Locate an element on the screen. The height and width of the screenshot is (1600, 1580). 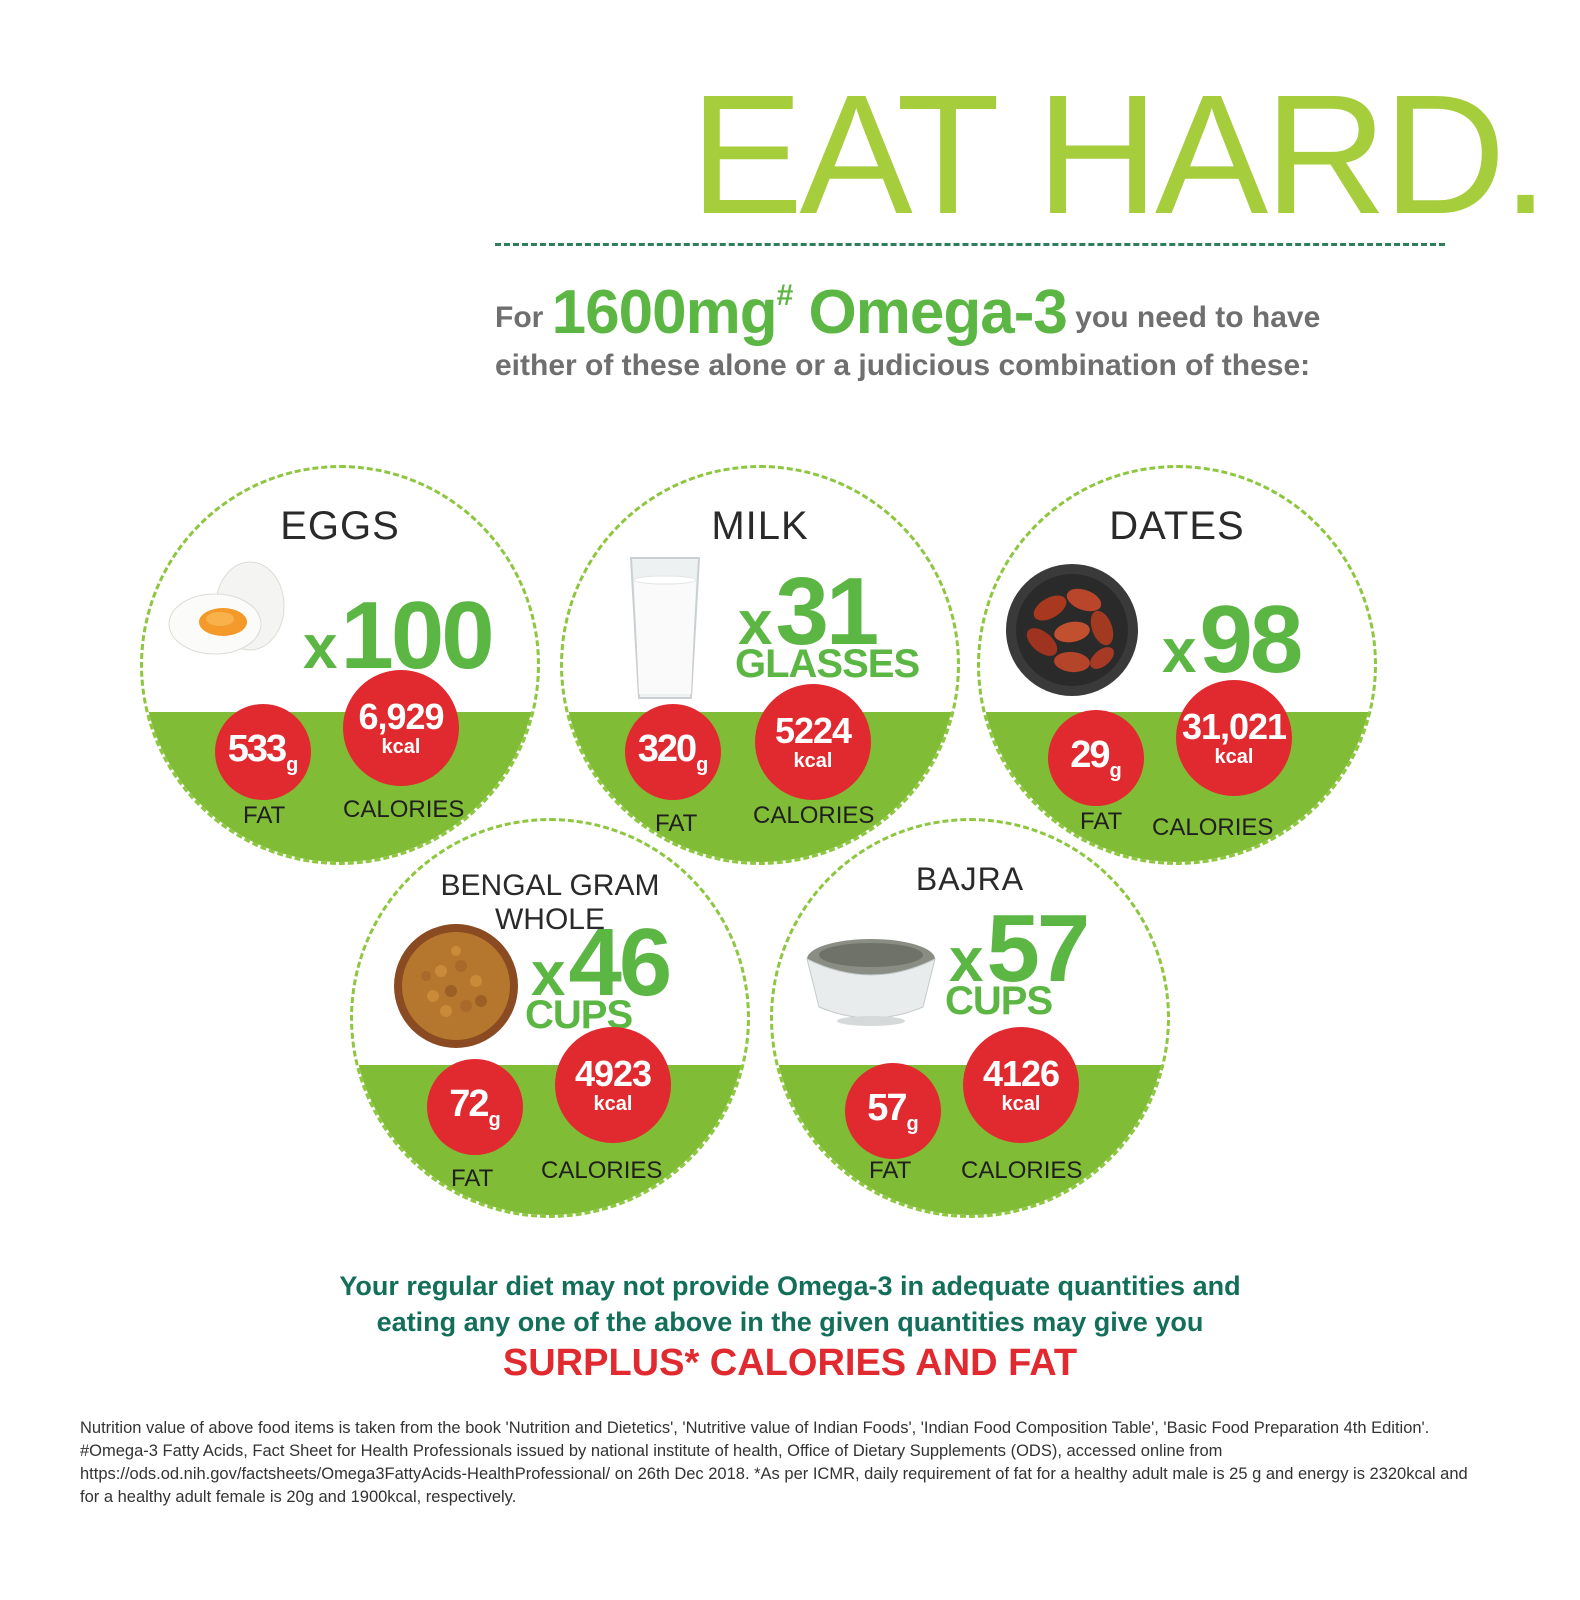
fat-badge: 72g is located at coordinates (475, 1107).